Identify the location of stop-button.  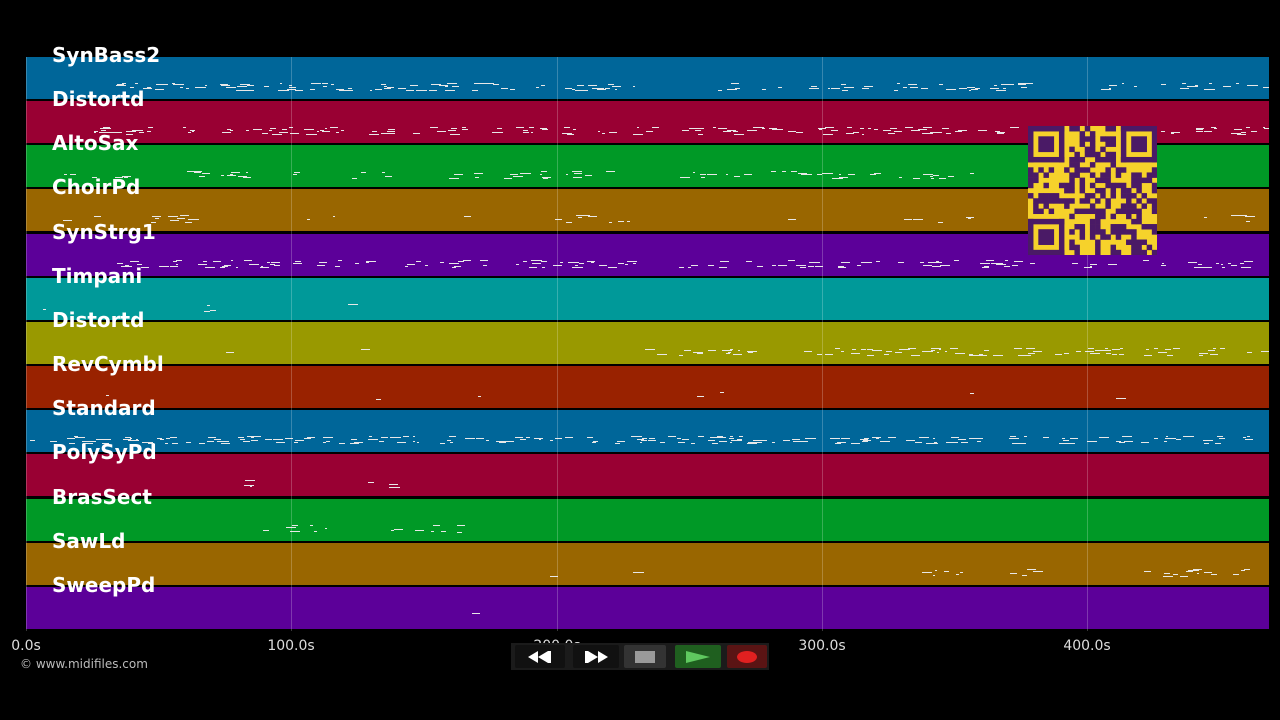
(645, 656).